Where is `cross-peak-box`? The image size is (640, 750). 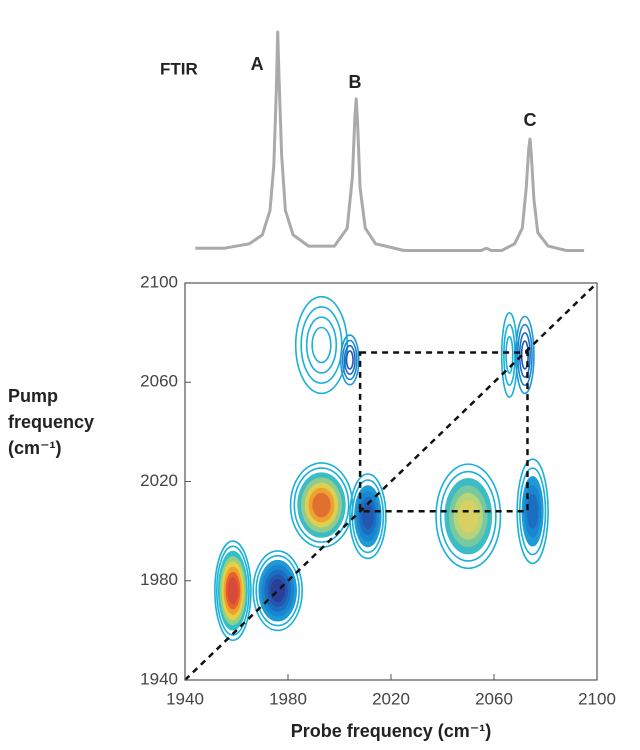
cross-peak-box is located at coordinates (443, 432).